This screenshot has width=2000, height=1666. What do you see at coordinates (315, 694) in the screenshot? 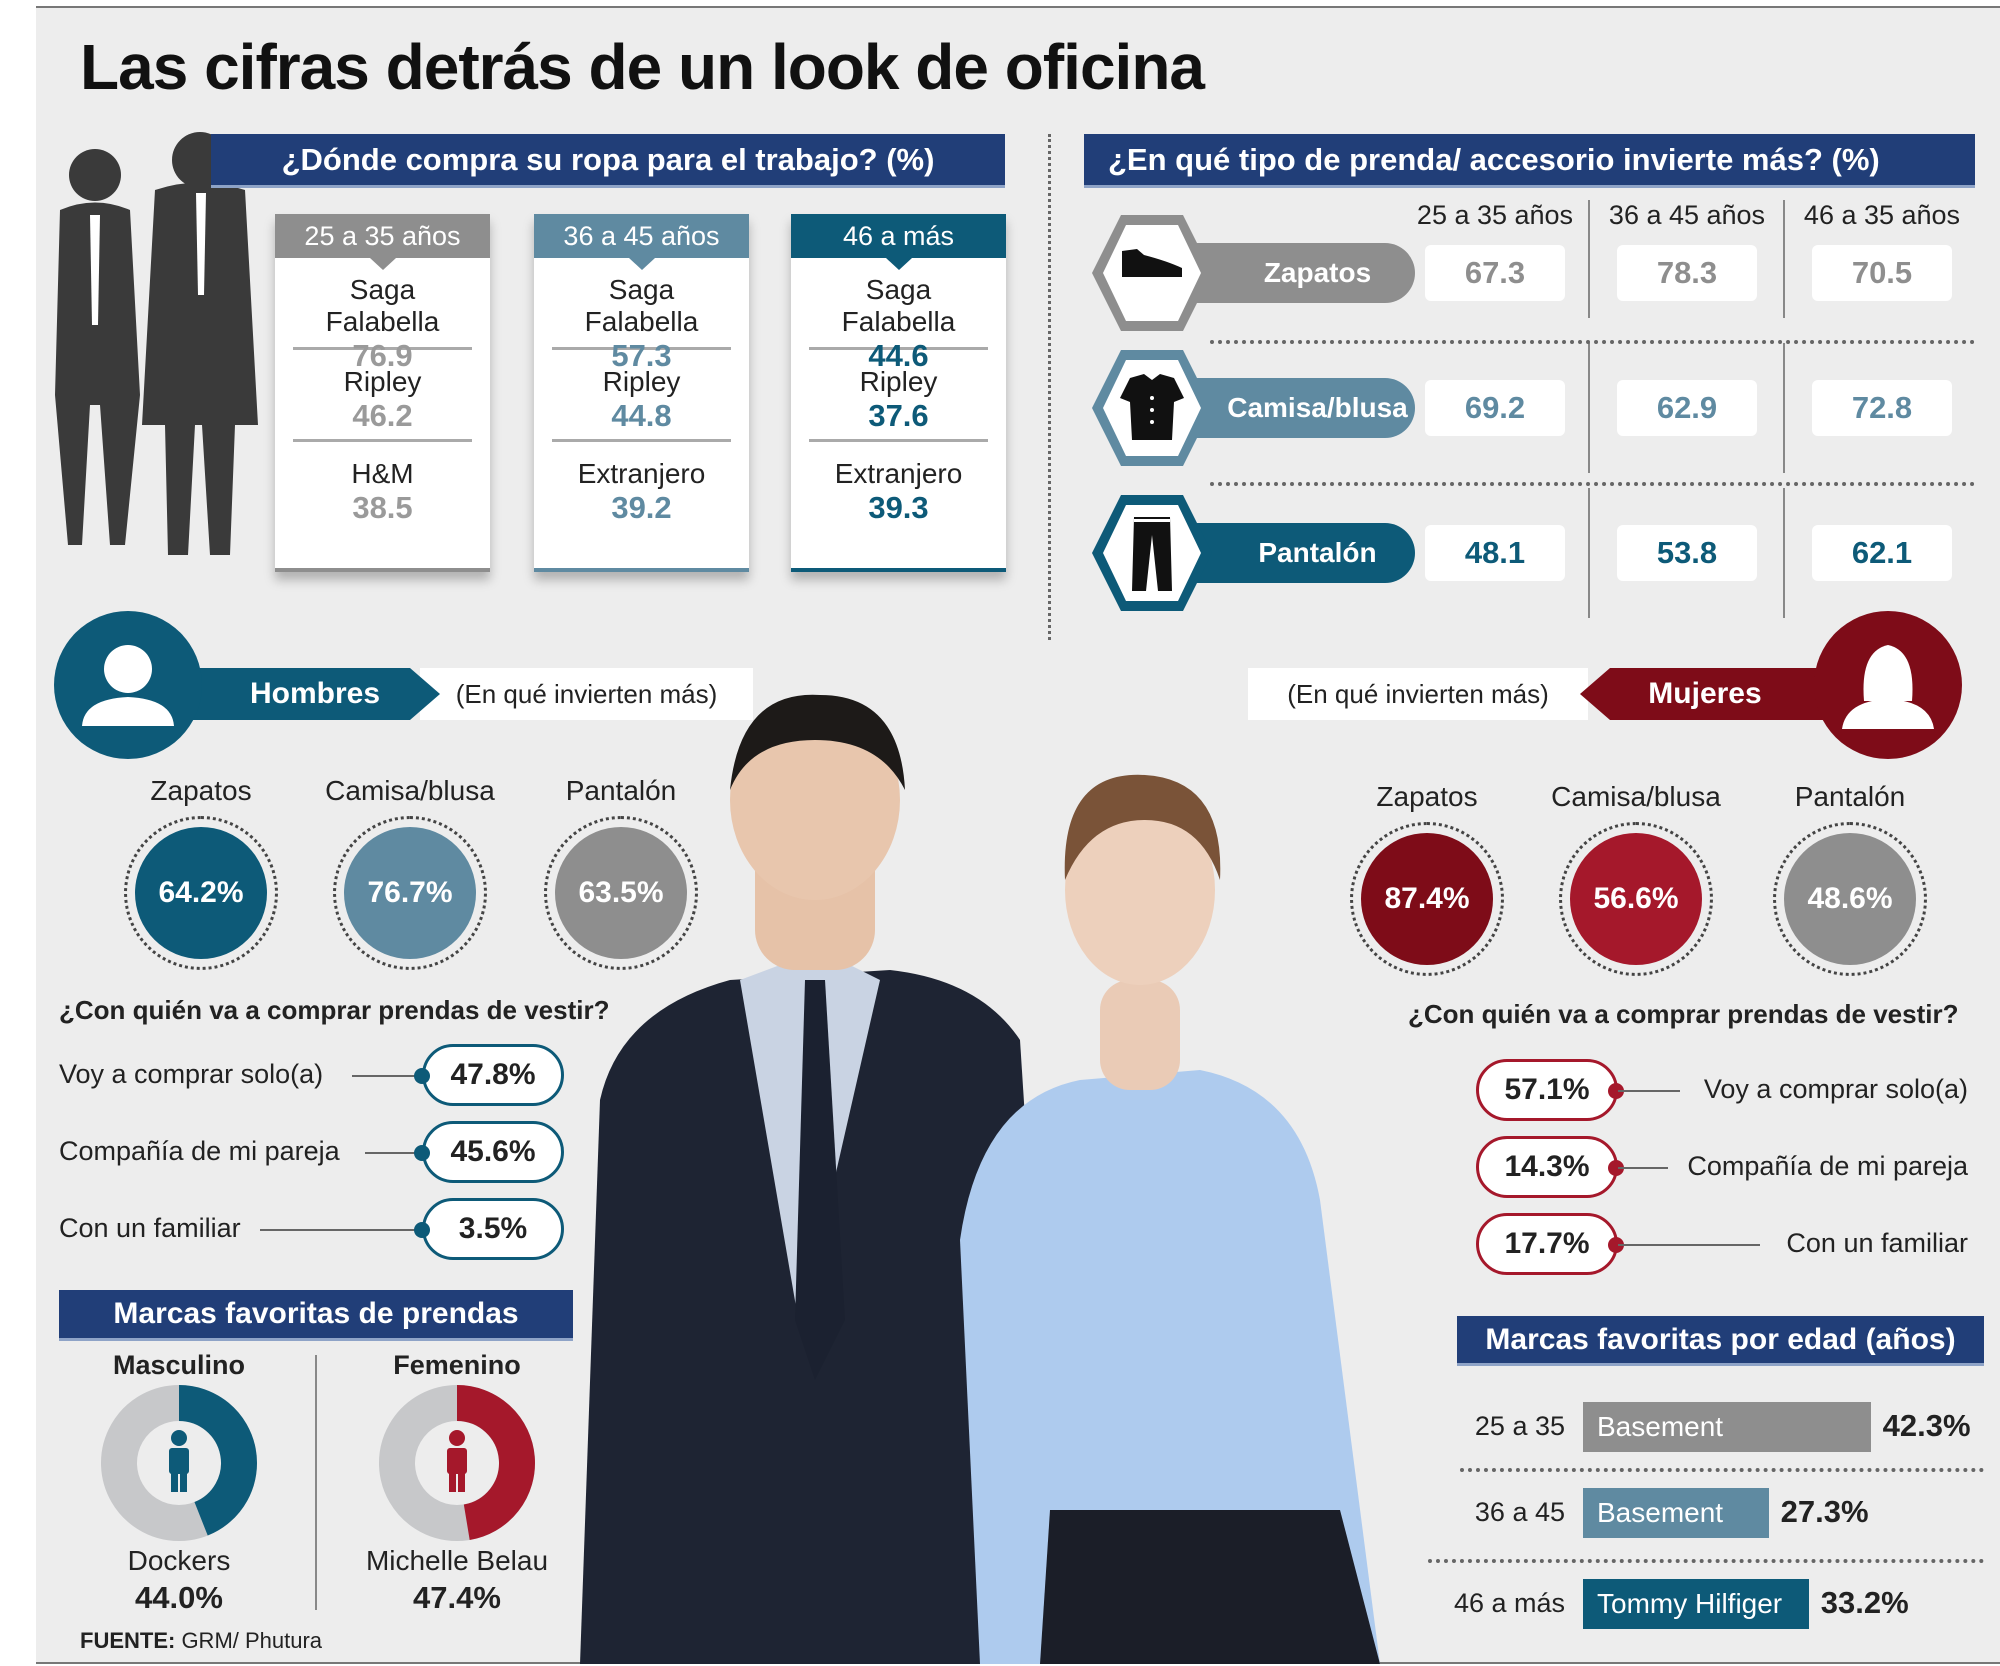
I see `men-label: Hombres` at bounding box center [315, 694].